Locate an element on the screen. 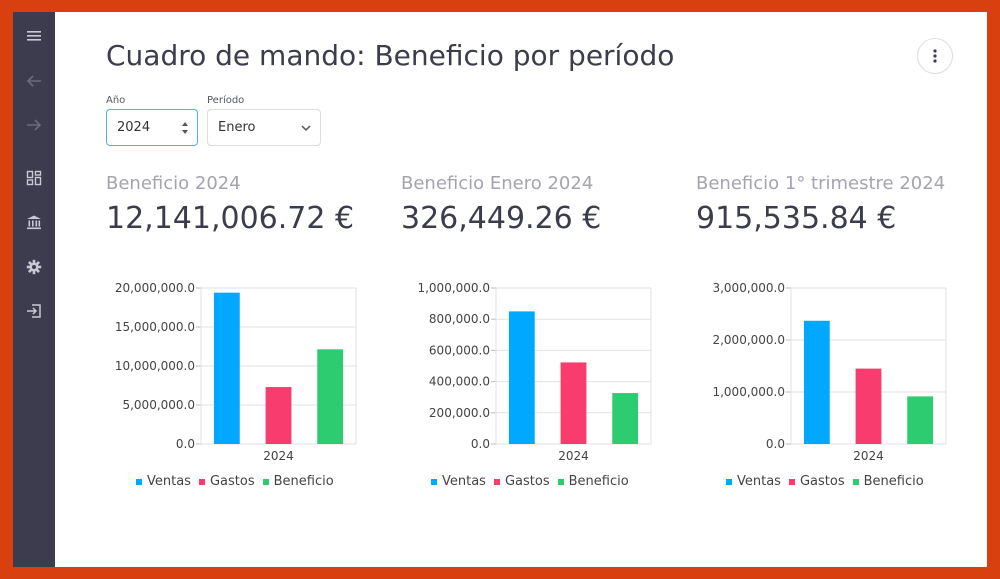 The height and width of the screenshot is (579, 1000). login-icon is located at coordinates (34, 311).